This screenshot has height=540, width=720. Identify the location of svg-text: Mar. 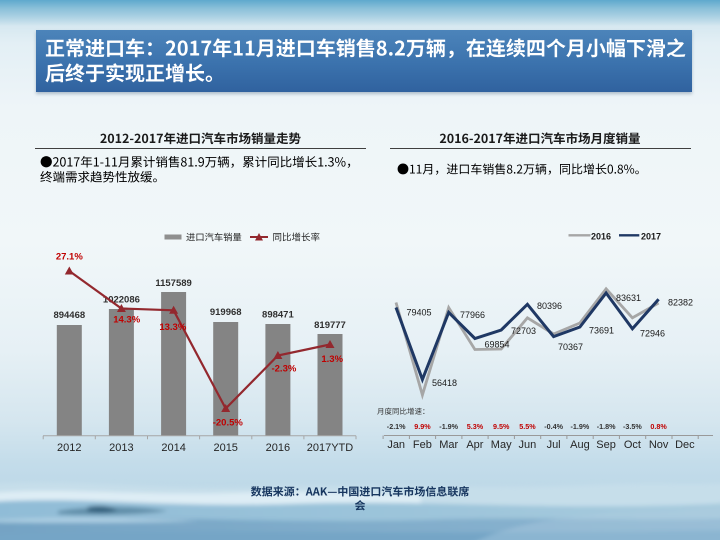
(448, 445).